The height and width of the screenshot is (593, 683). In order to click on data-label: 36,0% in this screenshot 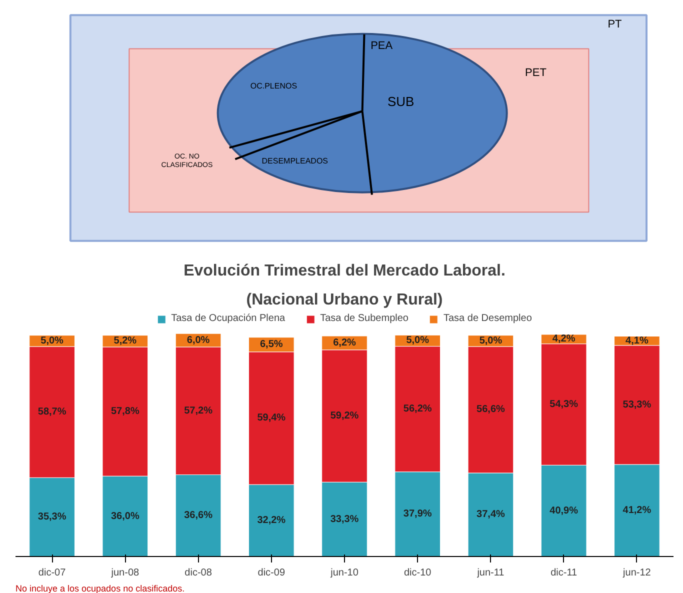, I will do `click(125, 516)`.